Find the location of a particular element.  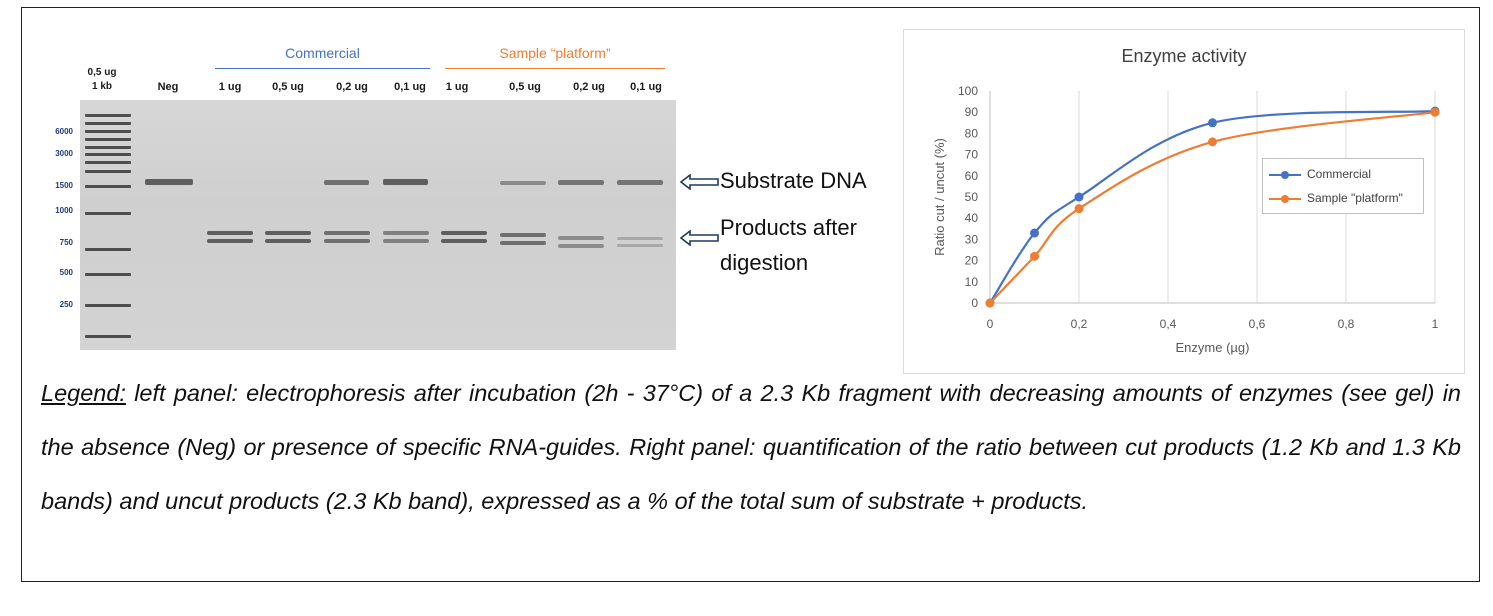

y-tick-label: 90 is located at coordinates (972, 112).